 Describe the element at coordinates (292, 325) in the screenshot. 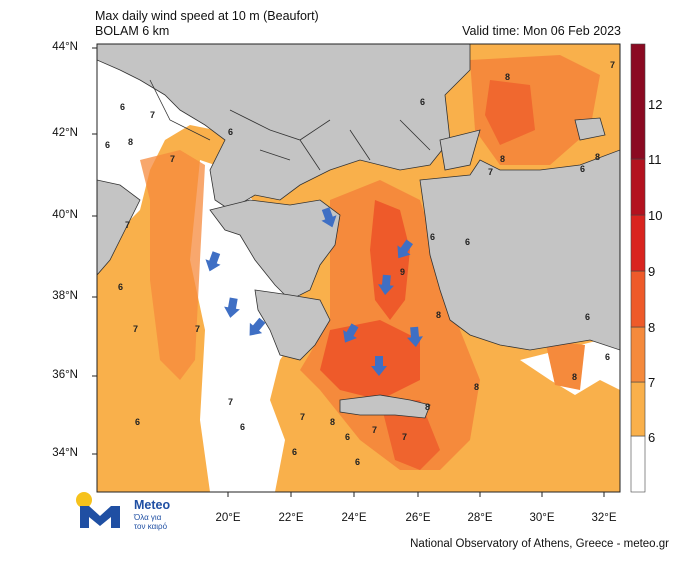

I see `peloponnese-land` at that location.